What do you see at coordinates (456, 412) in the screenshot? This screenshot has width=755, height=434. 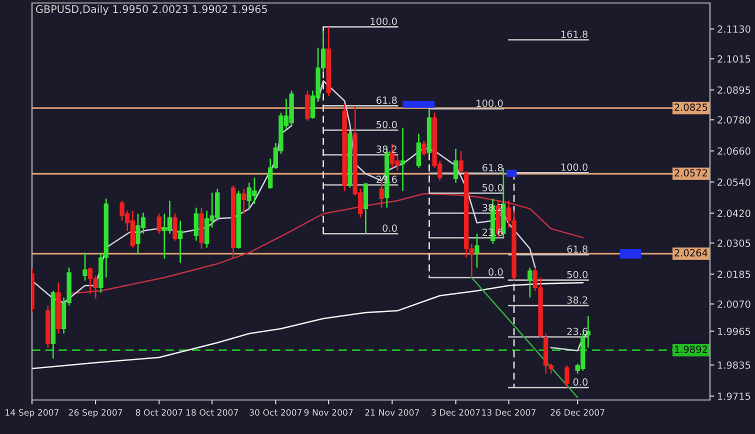 I see `x-tick-label: 3 Dec 2007` at bounding box center [456, 412].